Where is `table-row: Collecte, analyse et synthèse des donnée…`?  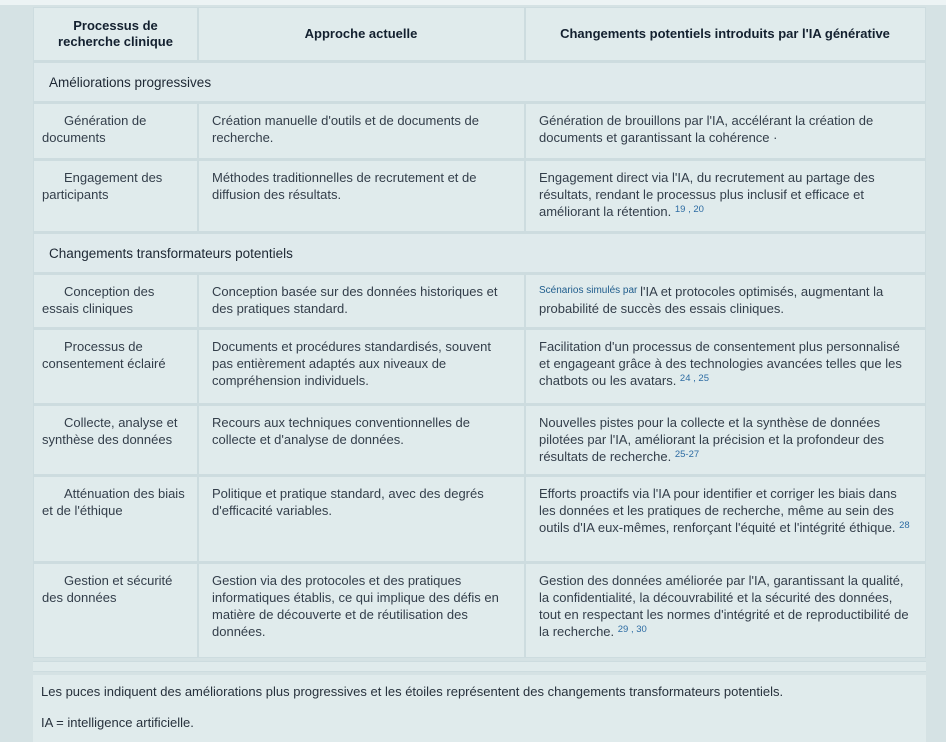
table-row: Collecte, analyse et synthèse des donnée… is located at coordinates (479, 440).